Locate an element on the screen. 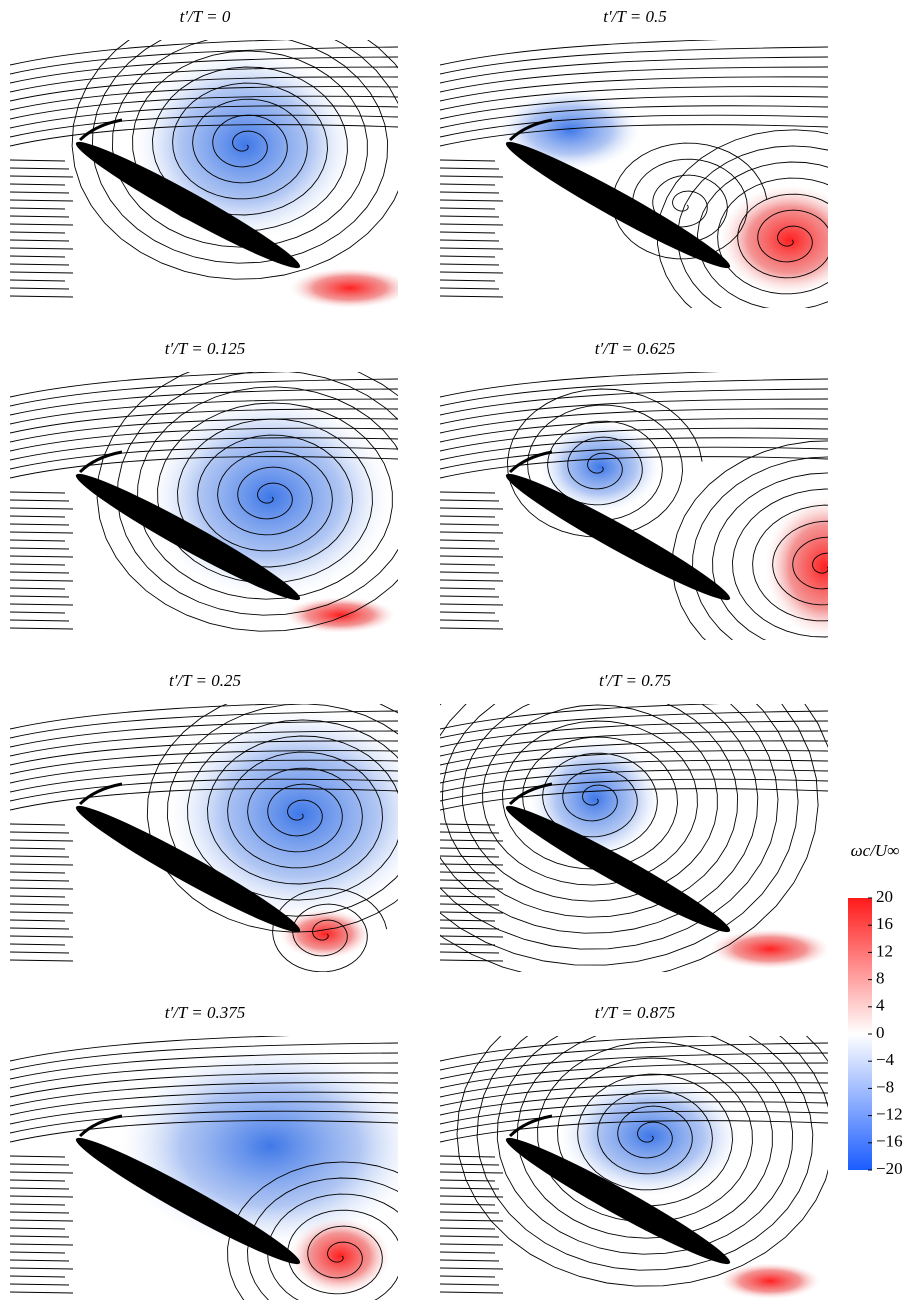 The image size is (915, 1300). flow-panel is located at coordinates (634, 1167).